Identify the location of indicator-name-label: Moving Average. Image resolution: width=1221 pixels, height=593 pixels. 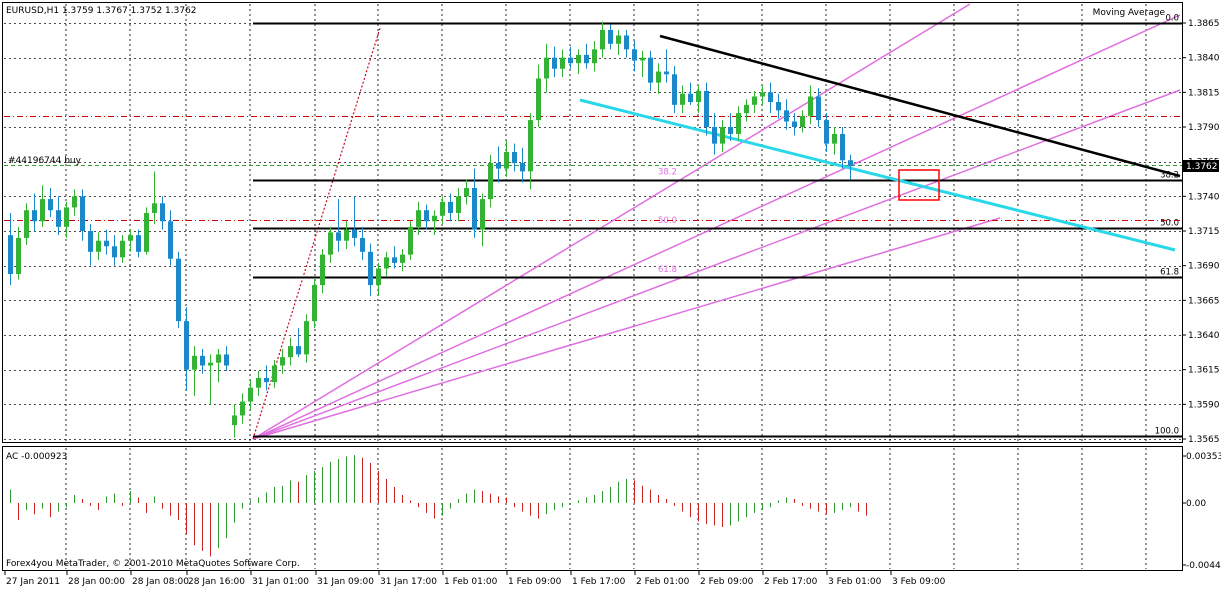
(1129, 13).